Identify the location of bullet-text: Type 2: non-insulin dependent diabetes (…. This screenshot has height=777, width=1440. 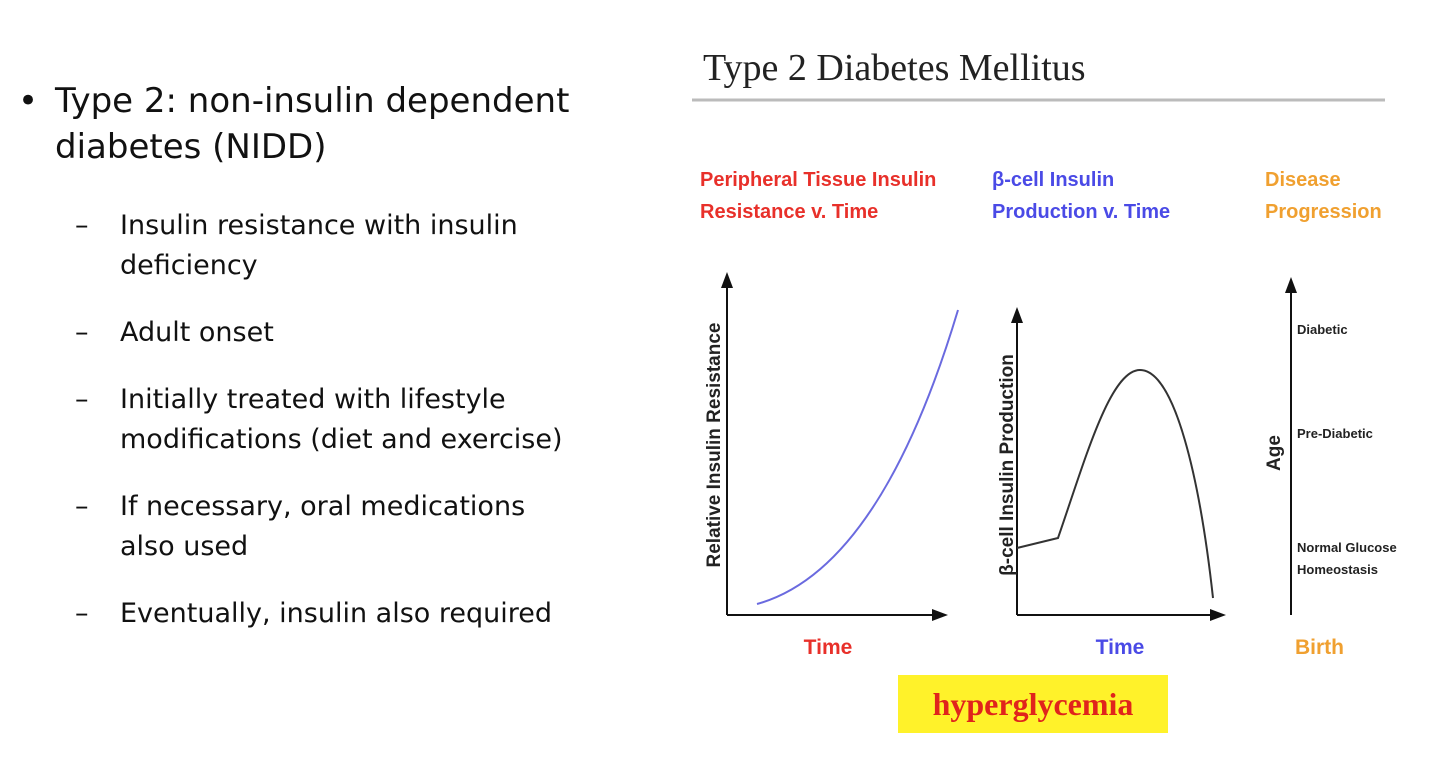
(312, 124).